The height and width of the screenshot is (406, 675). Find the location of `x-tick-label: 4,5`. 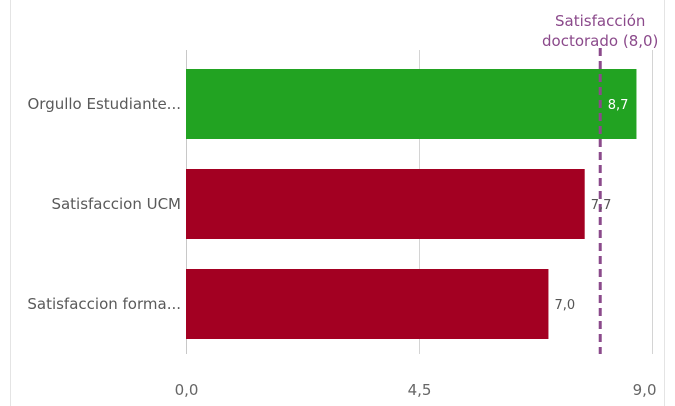

x-tick-label: 4,5 is located at coordinates (420, 390).